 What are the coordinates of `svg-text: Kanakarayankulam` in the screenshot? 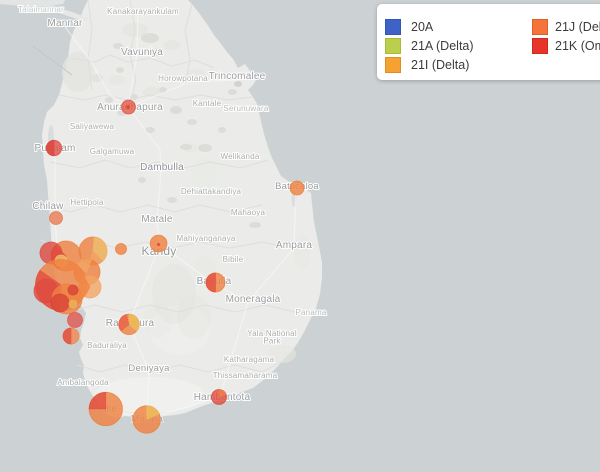 It's located at (143, 11).